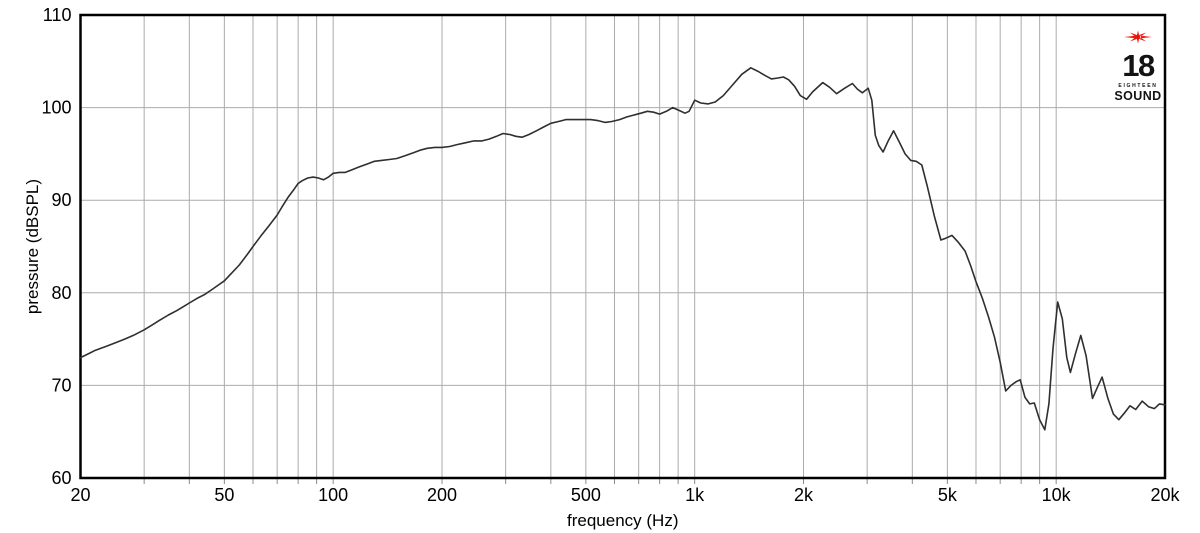  Describe the element at coordinates (61, 478) in the screenshot. I see `y-tick-label: 60` at that location.